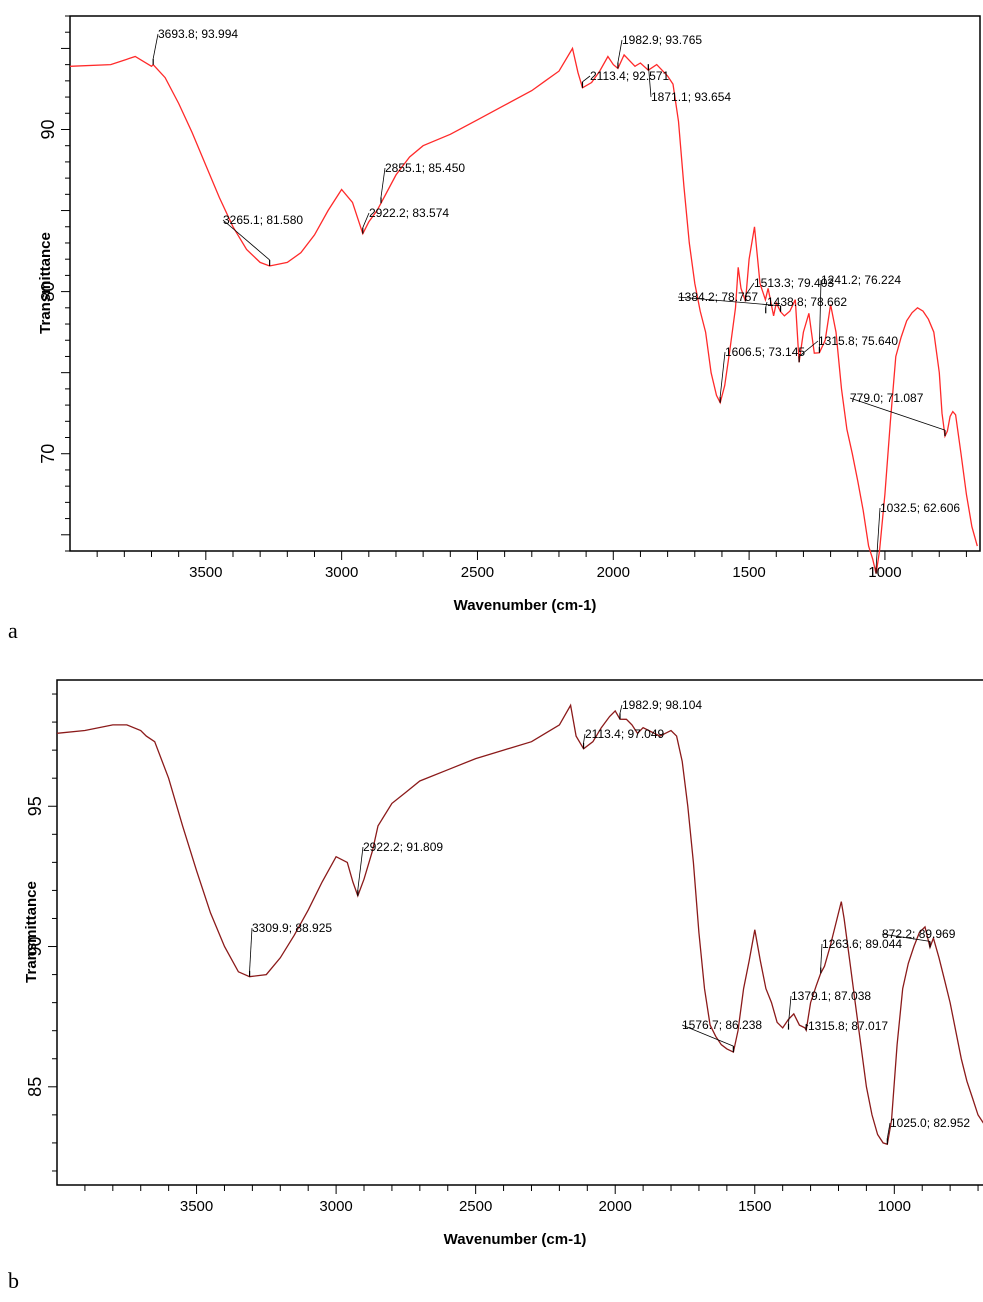 Image resolution: width=983 pixels, height=1302 pixels. What do you see at coordinates (13, 1280) in the screenshot?
I see `panel-label-b: b` at bounding box center [13, 1280].